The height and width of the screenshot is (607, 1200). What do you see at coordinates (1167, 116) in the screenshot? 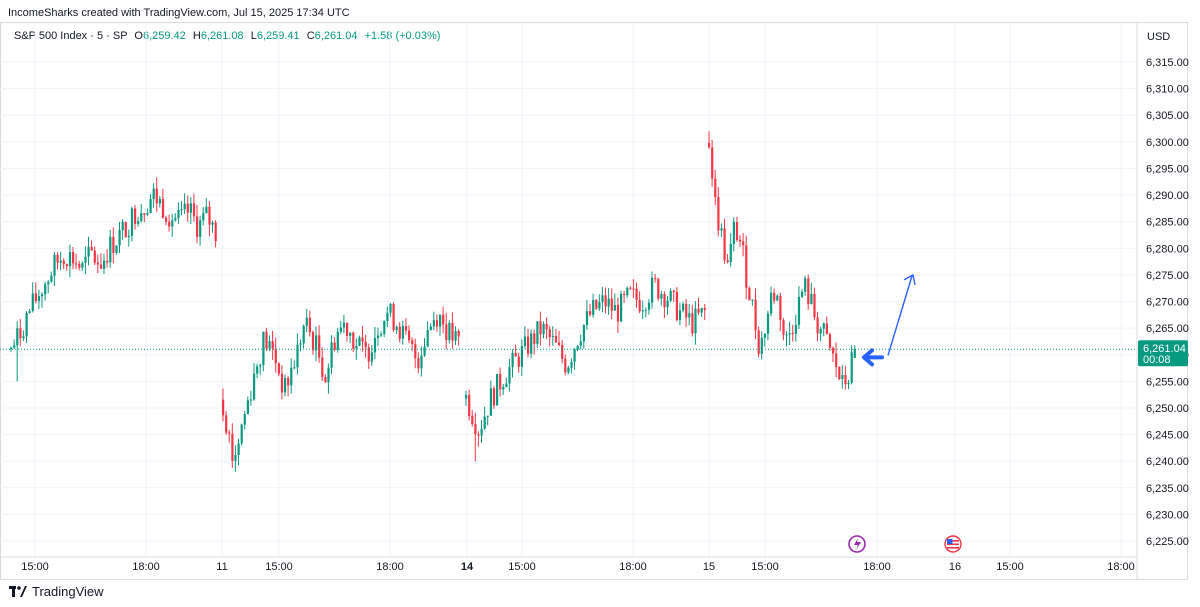
I see `y-tick-label: 6,305.00` at bounding box center [1167, 116].